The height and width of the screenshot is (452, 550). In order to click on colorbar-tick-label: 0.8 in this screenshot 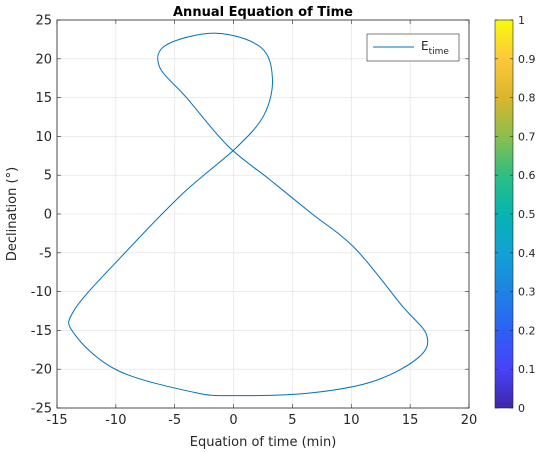, I will do `click(527, 98)`.